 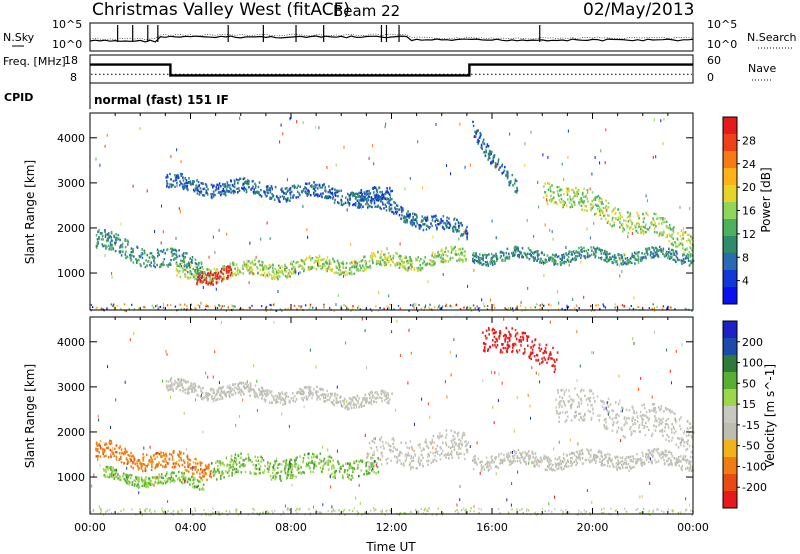 What do you see at coordinates (221, 10) in the screenshot?
I see `station-title: Christmas Valley West (fitACF)` at bounding box center [221, 10].